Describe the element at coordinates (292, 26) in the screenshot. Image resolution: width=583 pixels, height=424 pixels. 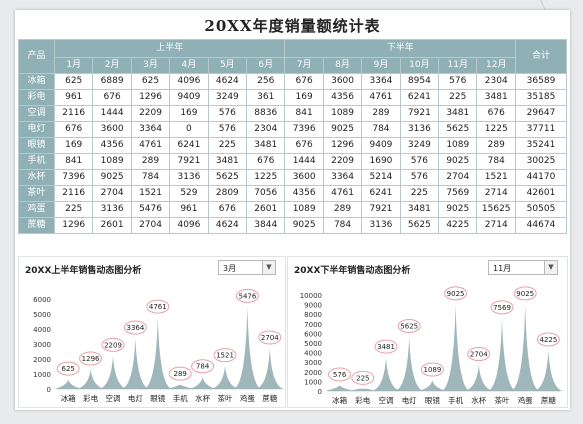
I see `page-title: 20XX年度销量额统计表` at that location.